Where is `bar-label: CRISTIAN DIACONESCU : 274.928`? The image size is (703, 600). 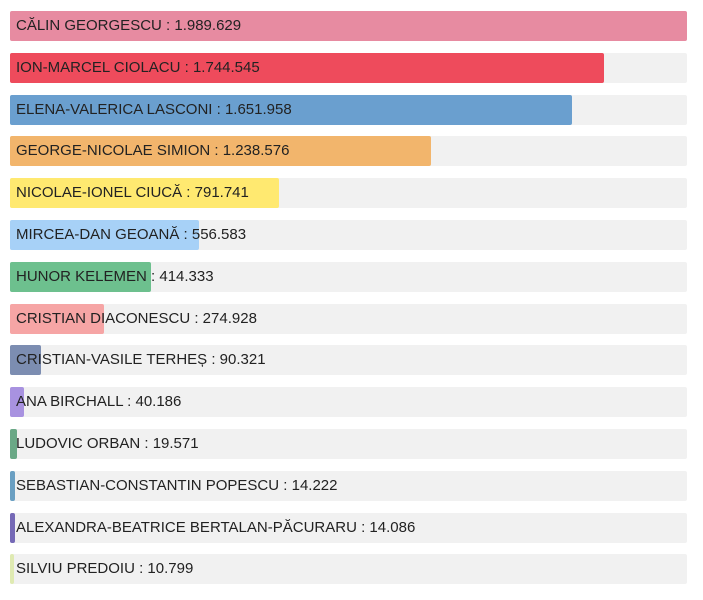 bar-label: CRISTIAN DIACONESCU : 274.928 is located at coordinates (136, 318).